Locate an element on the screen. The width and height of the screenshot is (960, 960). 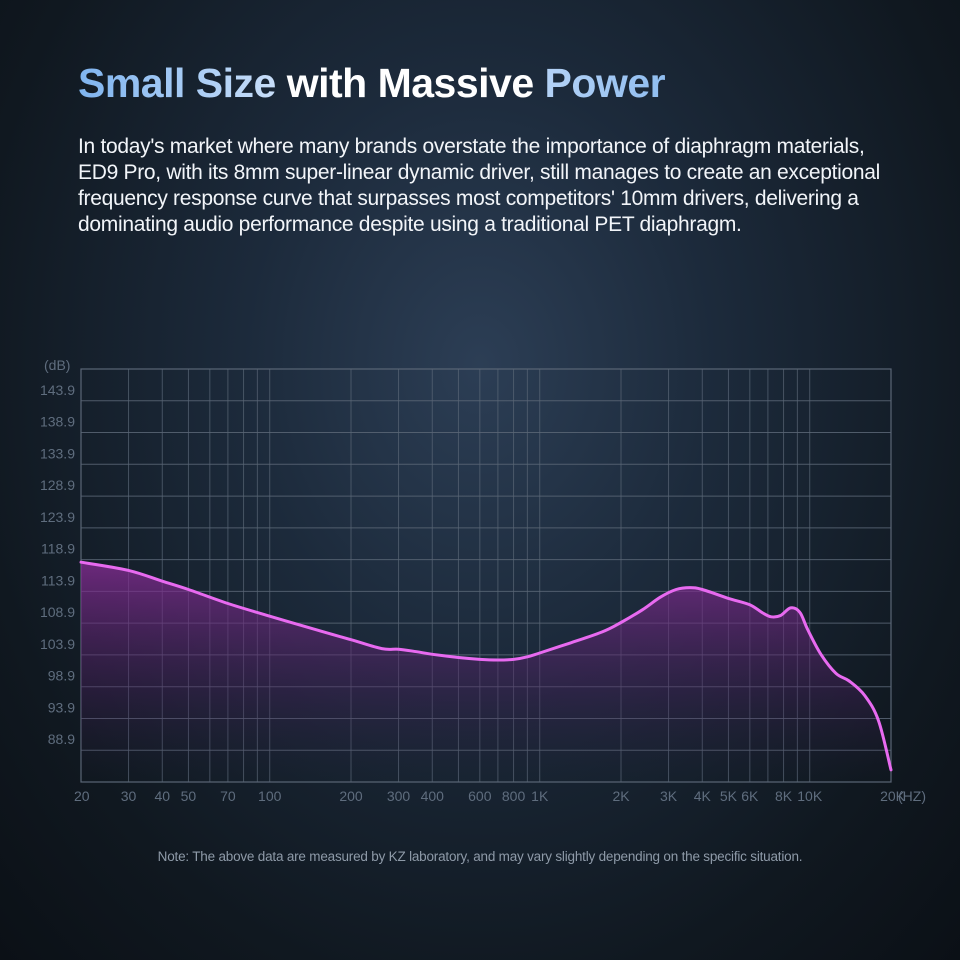
x-tick-label: 20 is located at coordinates (82, 796).